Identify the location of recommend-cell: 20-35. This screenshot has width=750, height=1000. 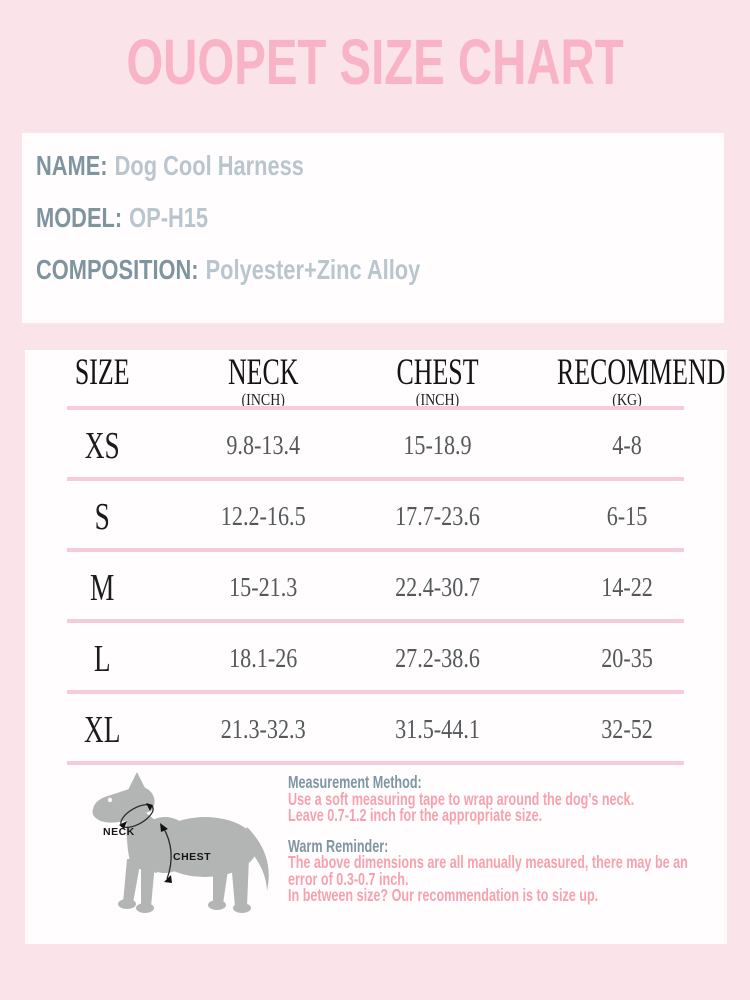
(627, 658).